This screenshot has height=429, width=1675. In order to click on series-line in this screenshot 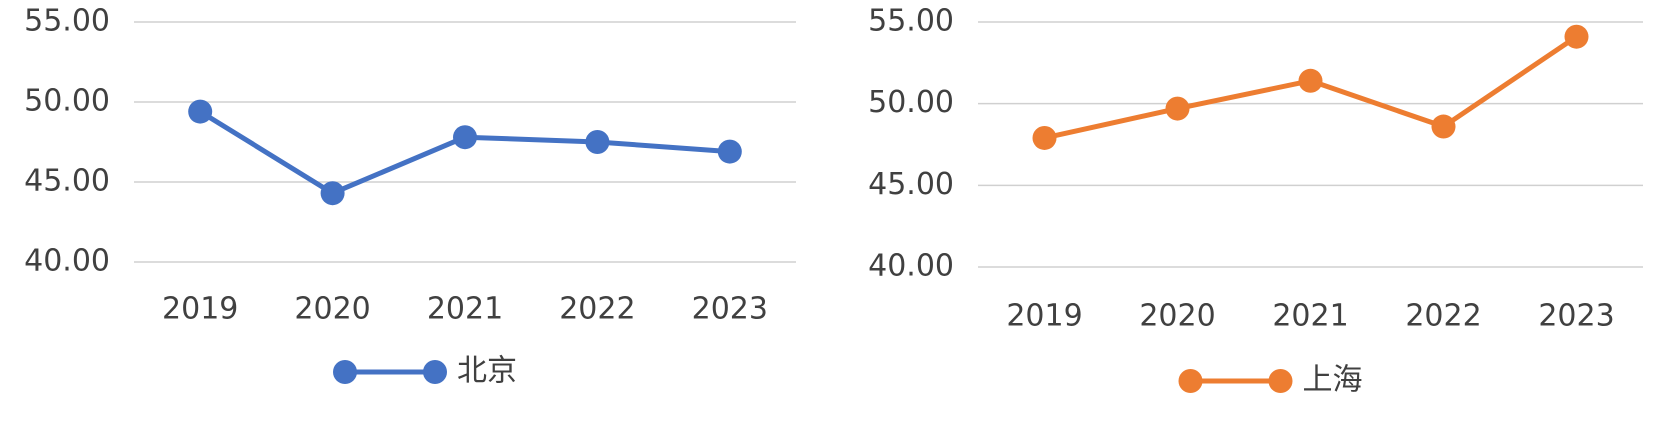, I will do `click(464, 152)`.